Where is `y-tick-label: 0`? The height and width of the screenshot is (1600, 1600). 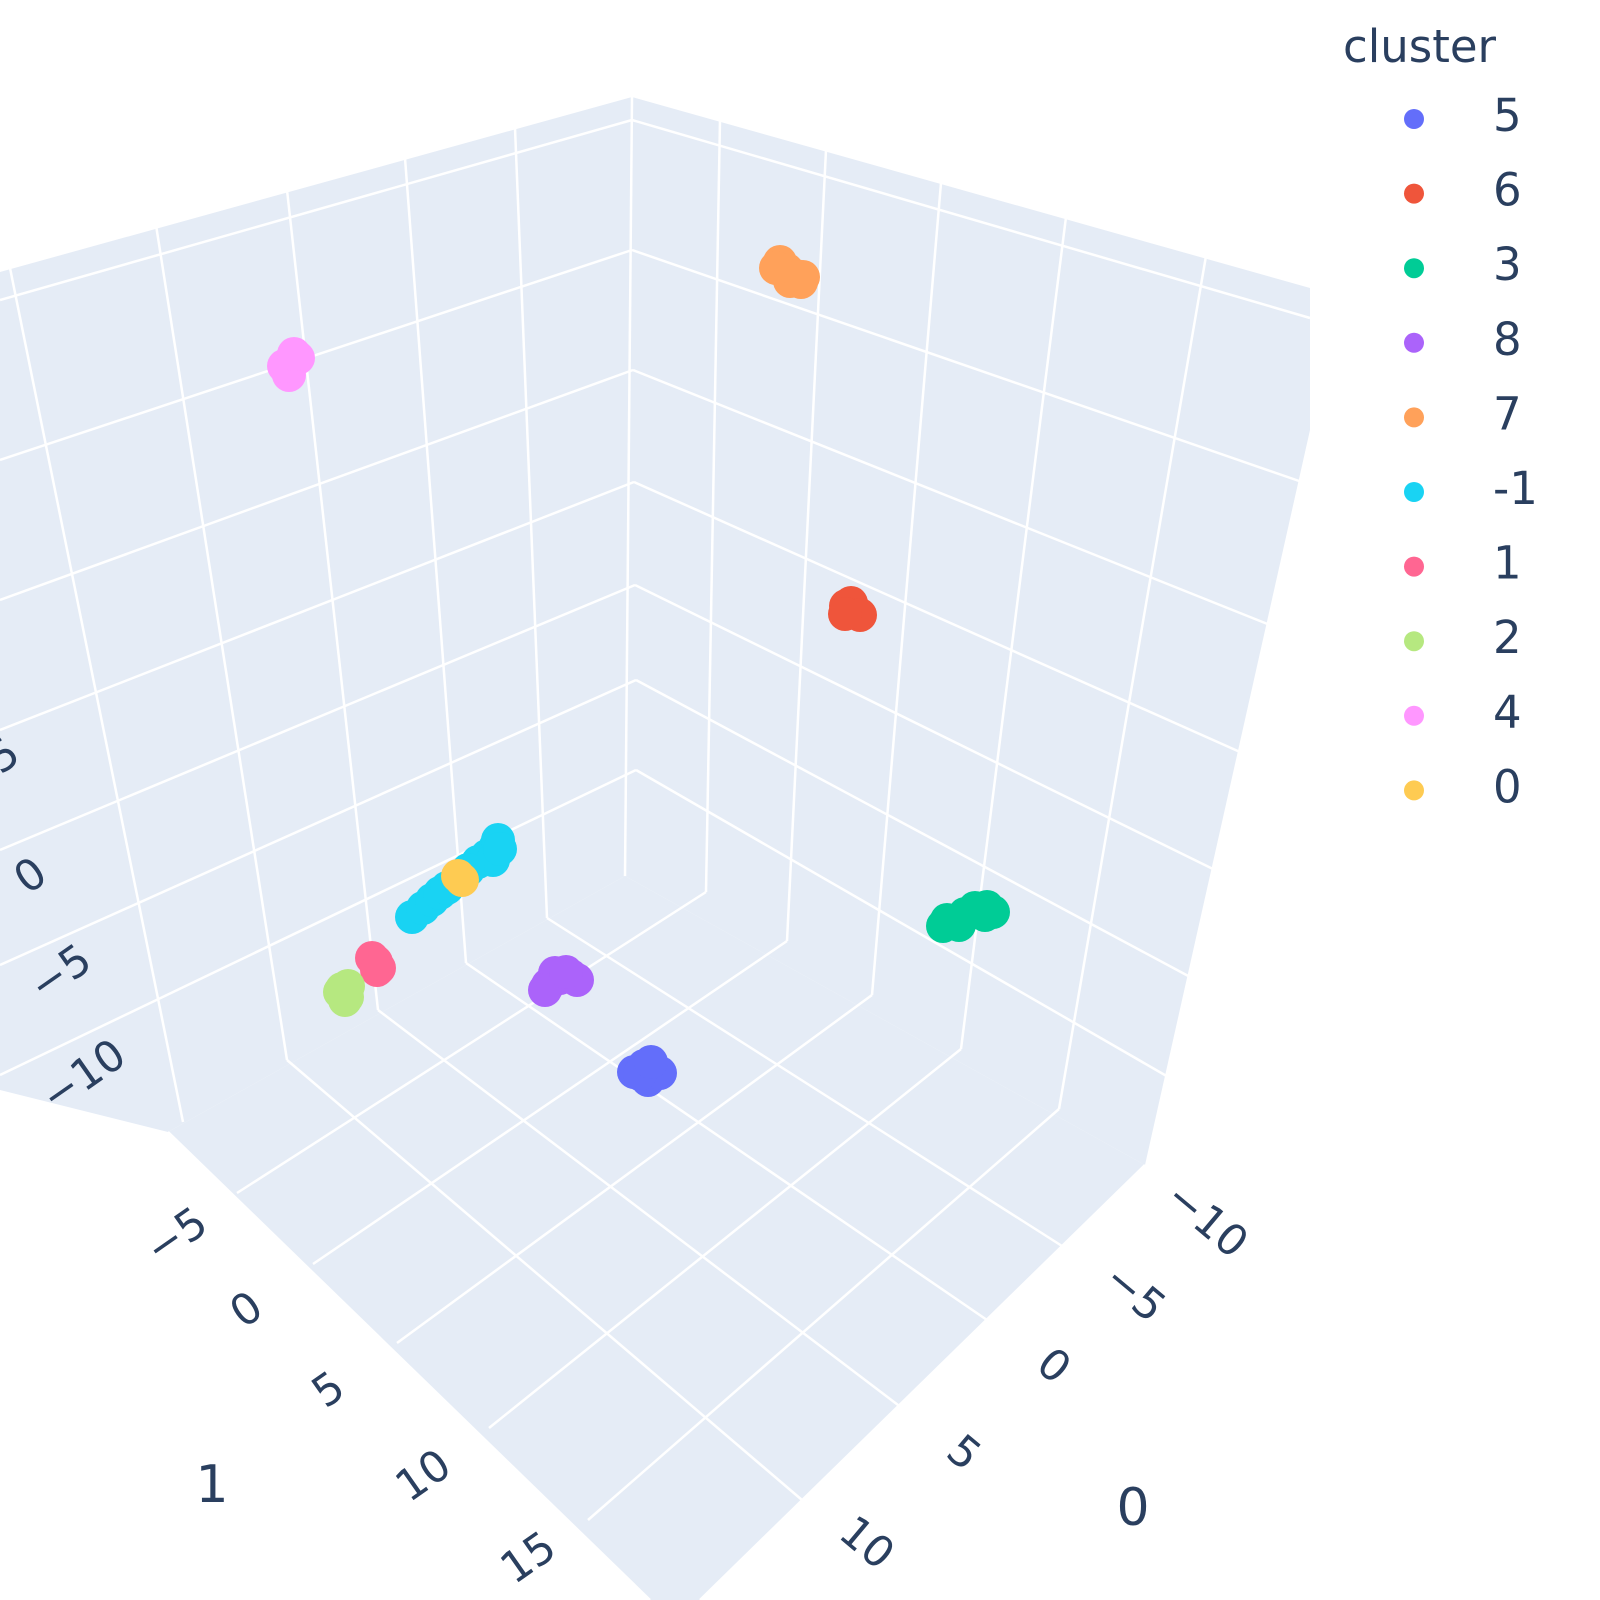 y-tick-label: 0 is located at coordinates (1053, 1366).